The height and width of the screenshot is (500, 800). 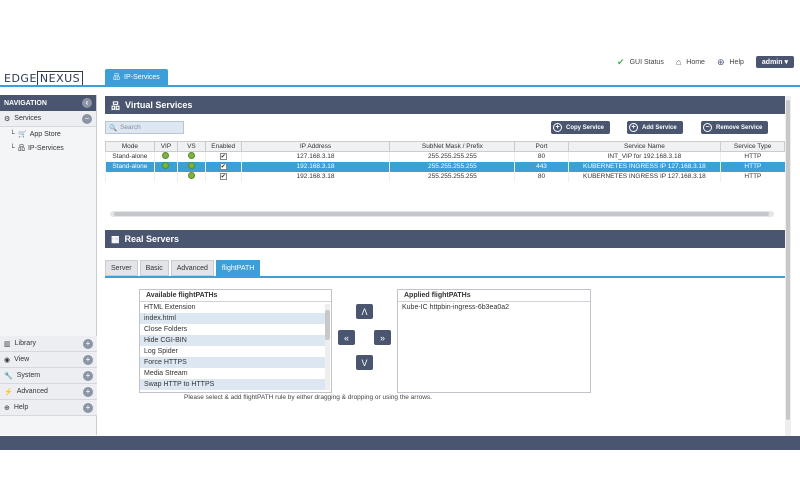 I want to click on move-right-button: », so click(x=382, y=337).